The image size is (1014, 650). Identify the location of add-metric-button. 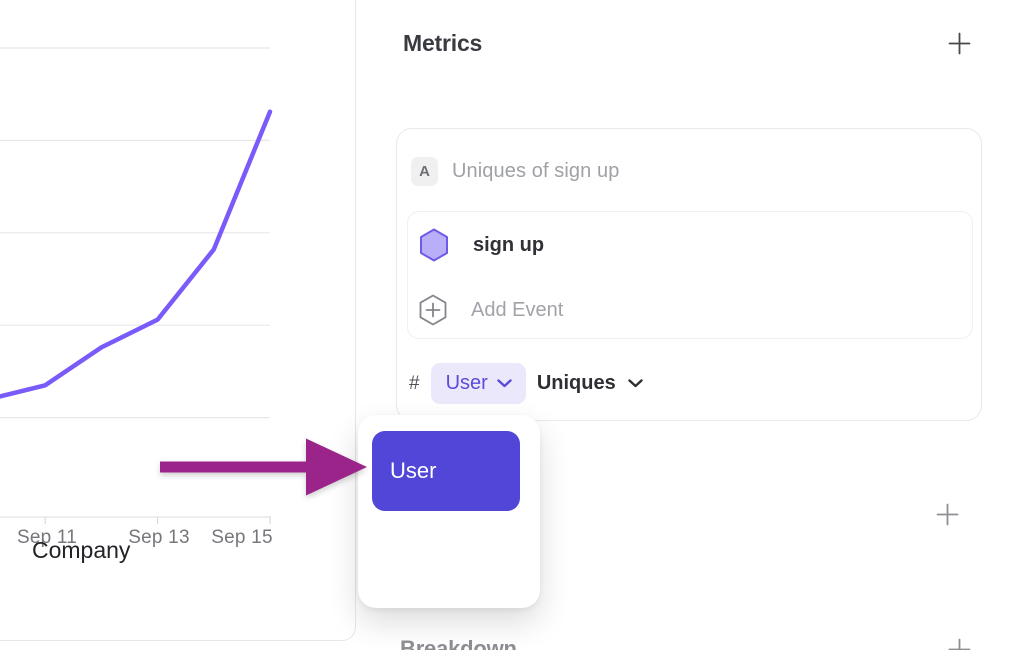
(959, 43).